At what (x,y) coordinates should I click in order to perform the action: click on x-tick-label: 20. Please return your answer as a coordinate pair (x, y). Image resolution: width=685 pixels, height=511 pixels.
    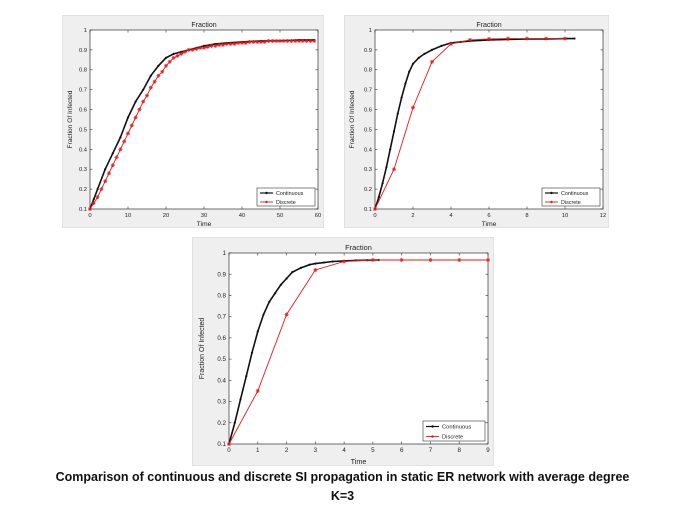
    Looking at the image, I should click on (166, 216).